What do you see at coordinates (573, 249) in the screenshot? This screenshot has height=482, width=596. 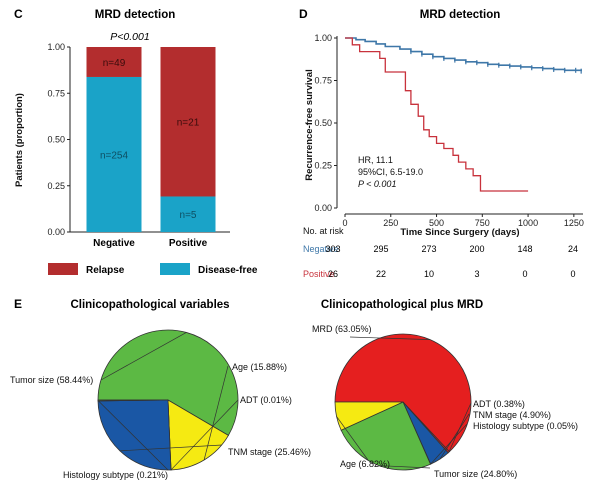 I see `risk-count: 24` at bounding box center [573, 249].